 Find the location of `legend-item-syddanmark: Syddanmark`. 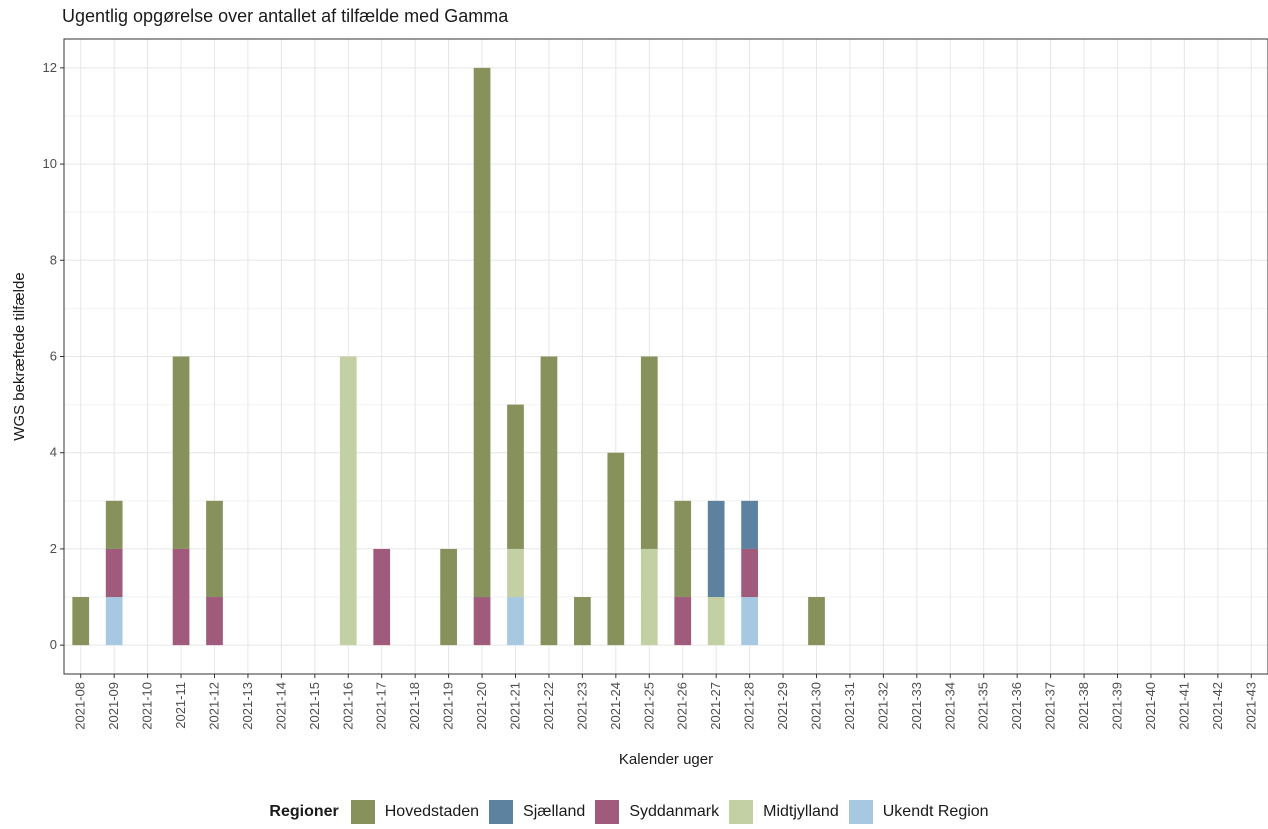

legend-item-syddanmark: Syddanmark is located at coordinates (657, 812).